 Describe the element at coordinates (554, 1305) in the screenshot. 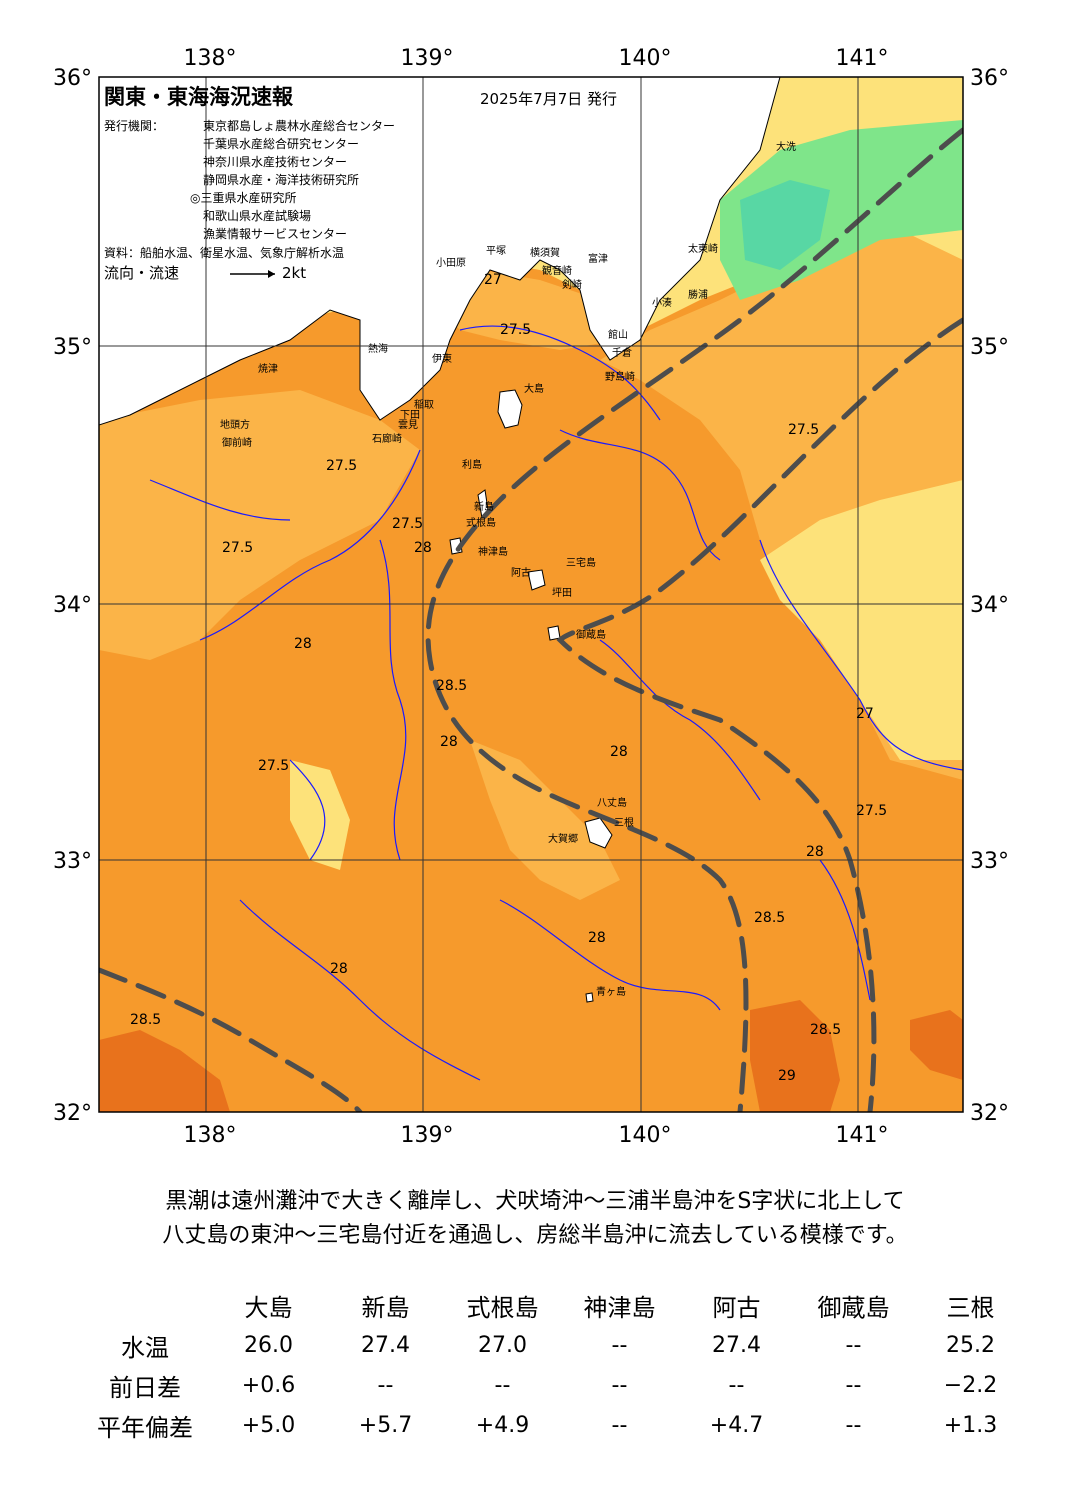

I see `table-header-row: 大島 新島 式根島 神津島 阿古 御蔵島 三根` at that location.